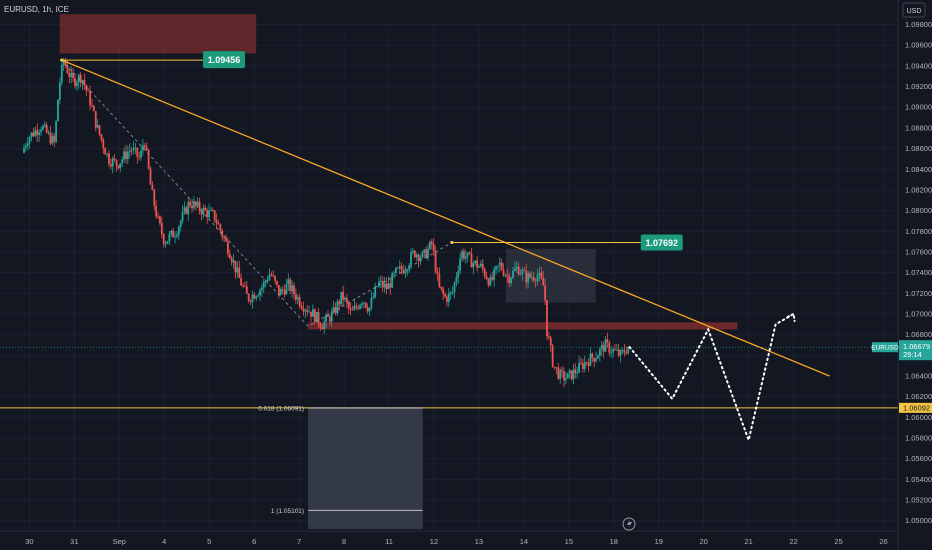 This screenshot has width=932, height=550. What do you see at coordinates (885, 347) in the screenshot?
I see `symbol-tag-box` at bounding box center [885, 347].